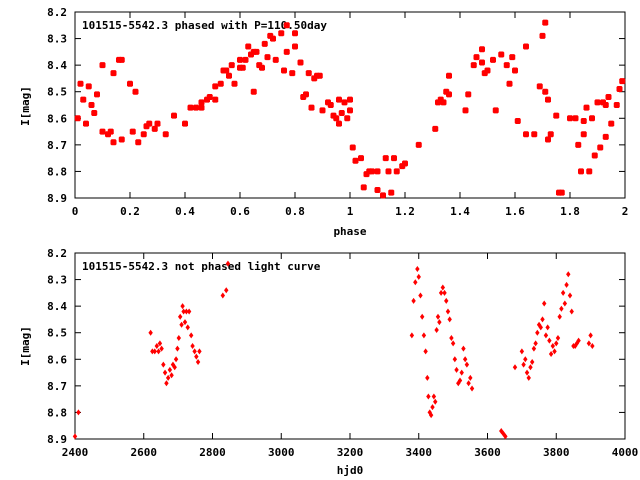 The width and height of the screenshot is (640, 480). I want to click on y-tick-label: 8.3, so click(57, 280).